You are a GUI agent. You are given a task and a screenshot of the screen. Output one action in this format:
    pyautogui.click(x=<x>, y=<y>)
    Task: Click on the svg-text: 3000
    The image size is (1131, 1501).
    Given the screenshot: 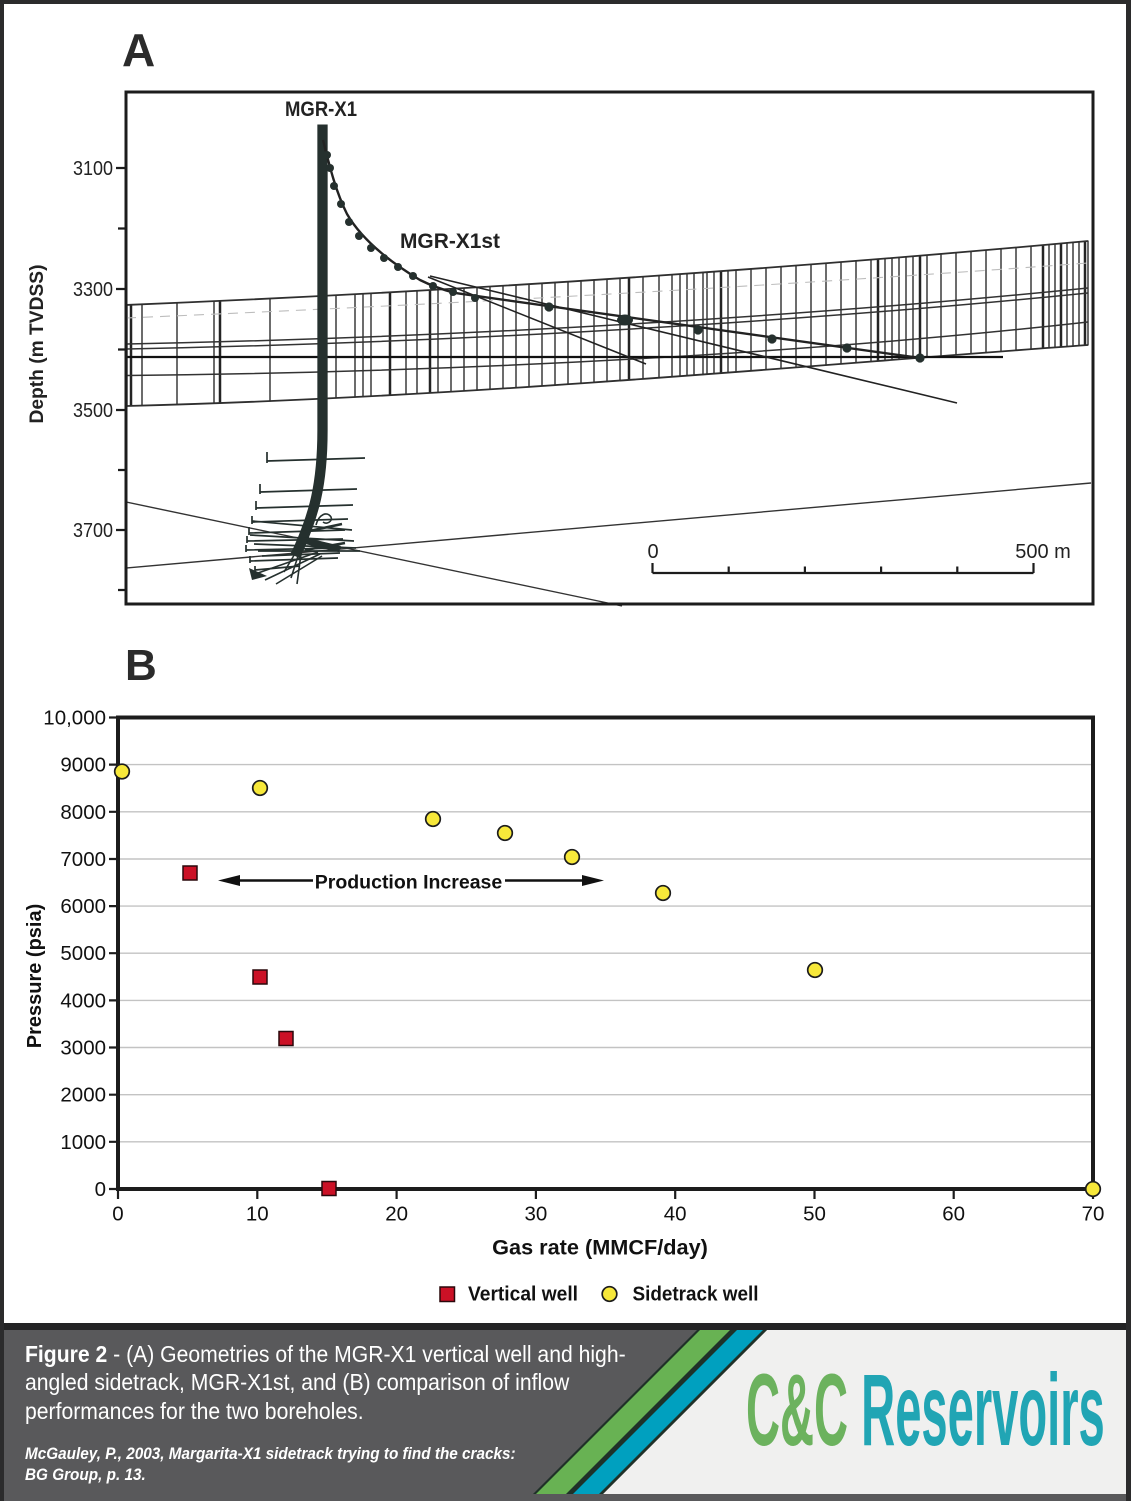 What is the action you would take?
    pyautogui.click(x=83, y=1048)
    